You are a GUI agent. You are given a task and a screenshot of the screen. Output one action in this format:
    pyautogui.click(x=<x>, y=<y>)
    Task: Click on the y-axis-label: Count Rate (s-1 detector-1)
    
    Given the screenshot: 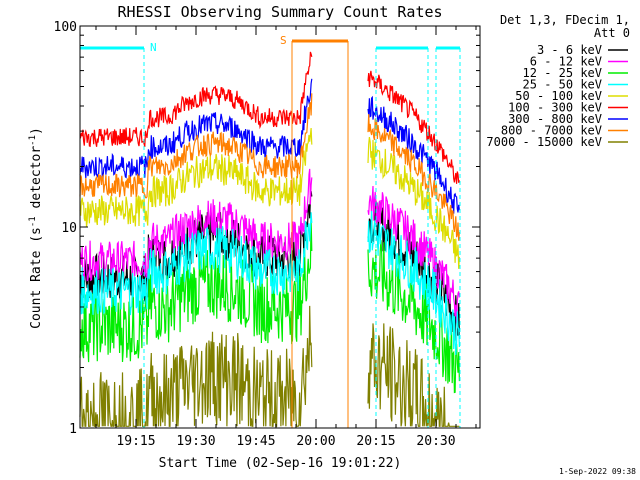 What is the action you would take?
    pyautogui.click(x=36, y=228)
    